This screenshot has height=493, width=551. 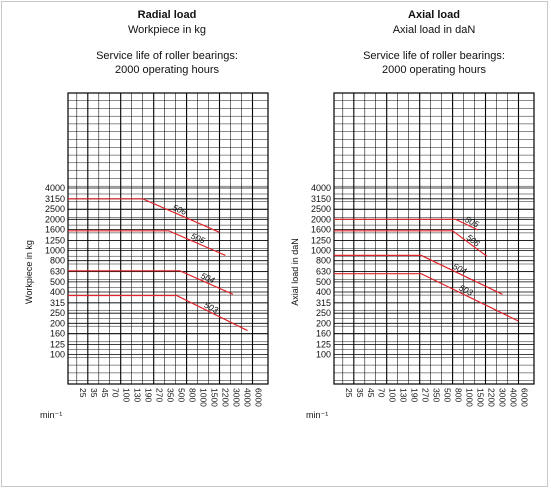 I want to click on chart-subtitle: Axial load in daN, so click(x=434, y=30).